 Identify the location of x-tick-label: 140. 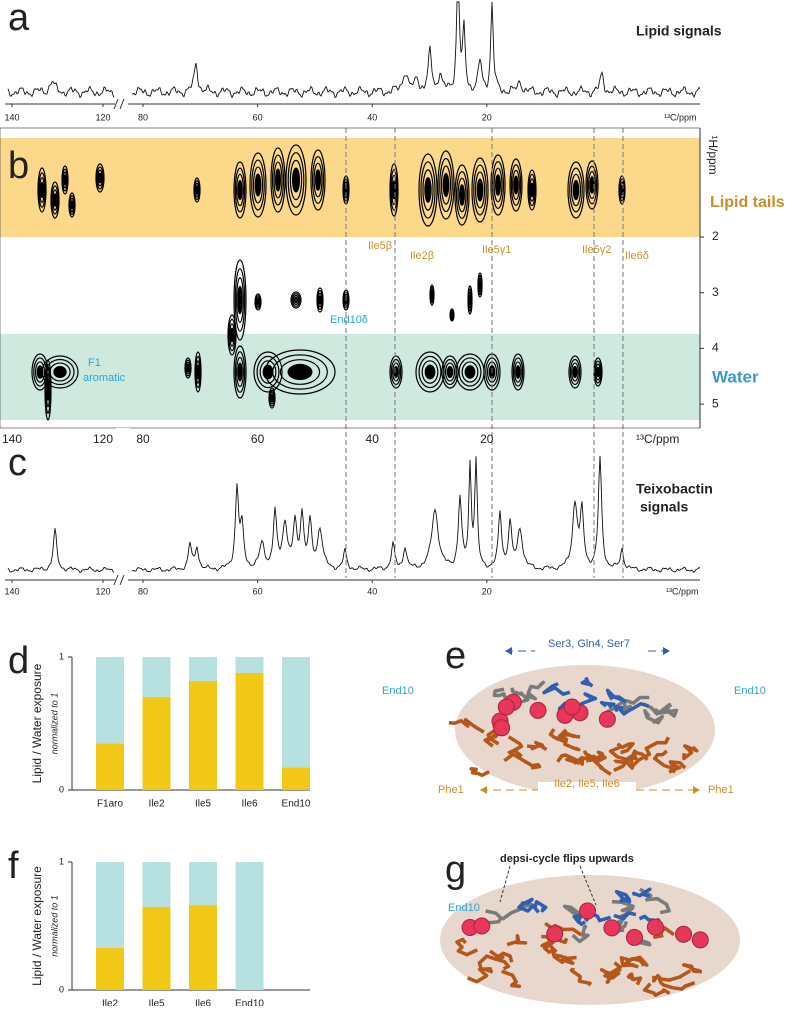
(11, 117).